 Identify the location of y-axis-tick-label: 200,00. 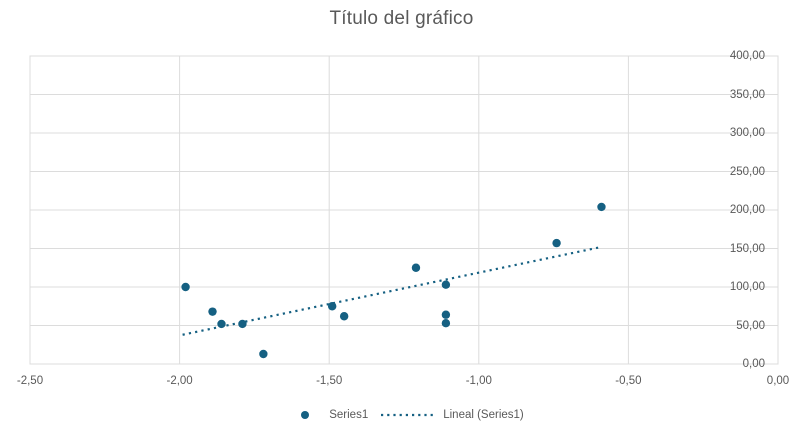
(747, 210).